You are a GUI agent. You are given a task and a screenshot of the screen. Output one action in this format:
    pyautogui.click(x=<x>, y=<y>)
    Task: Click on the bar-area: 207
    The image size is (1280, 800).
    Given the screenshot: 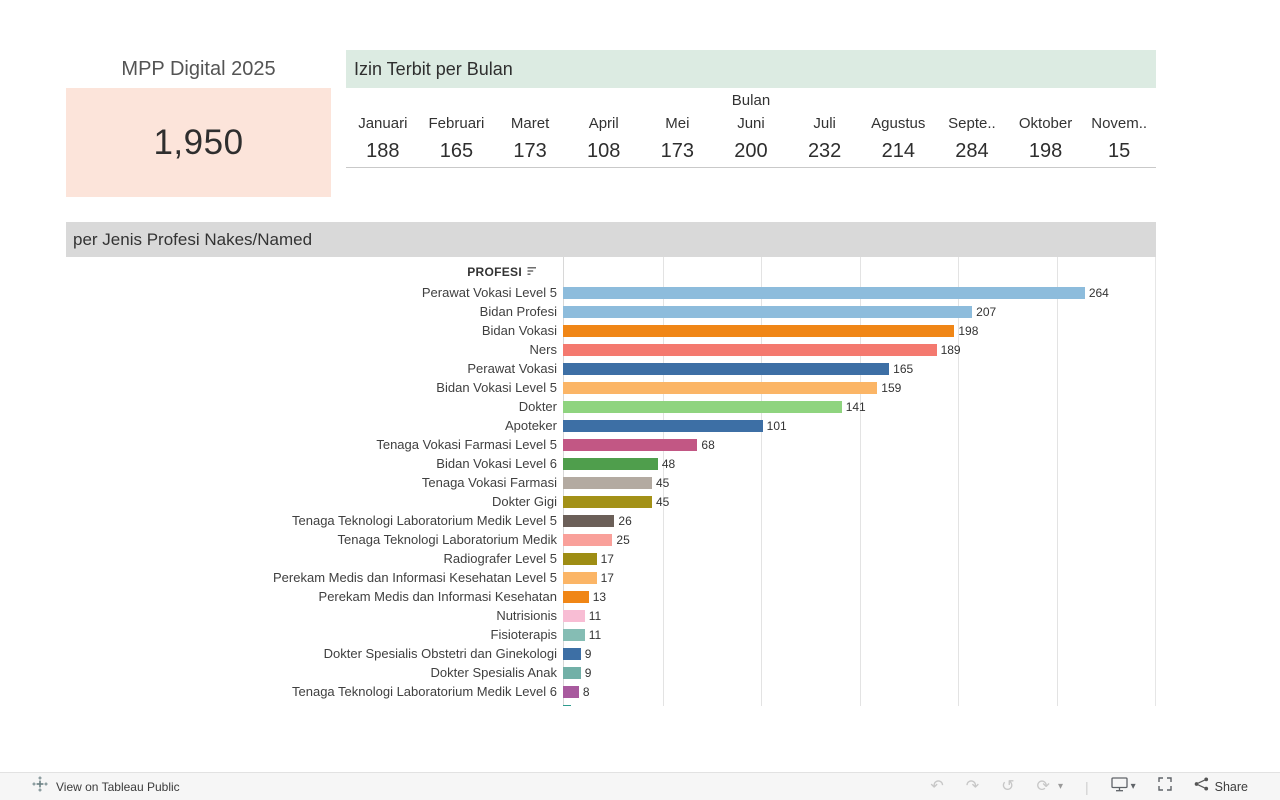 What is the action you would take?
    pyautogui.click(x=859, y=311)
    